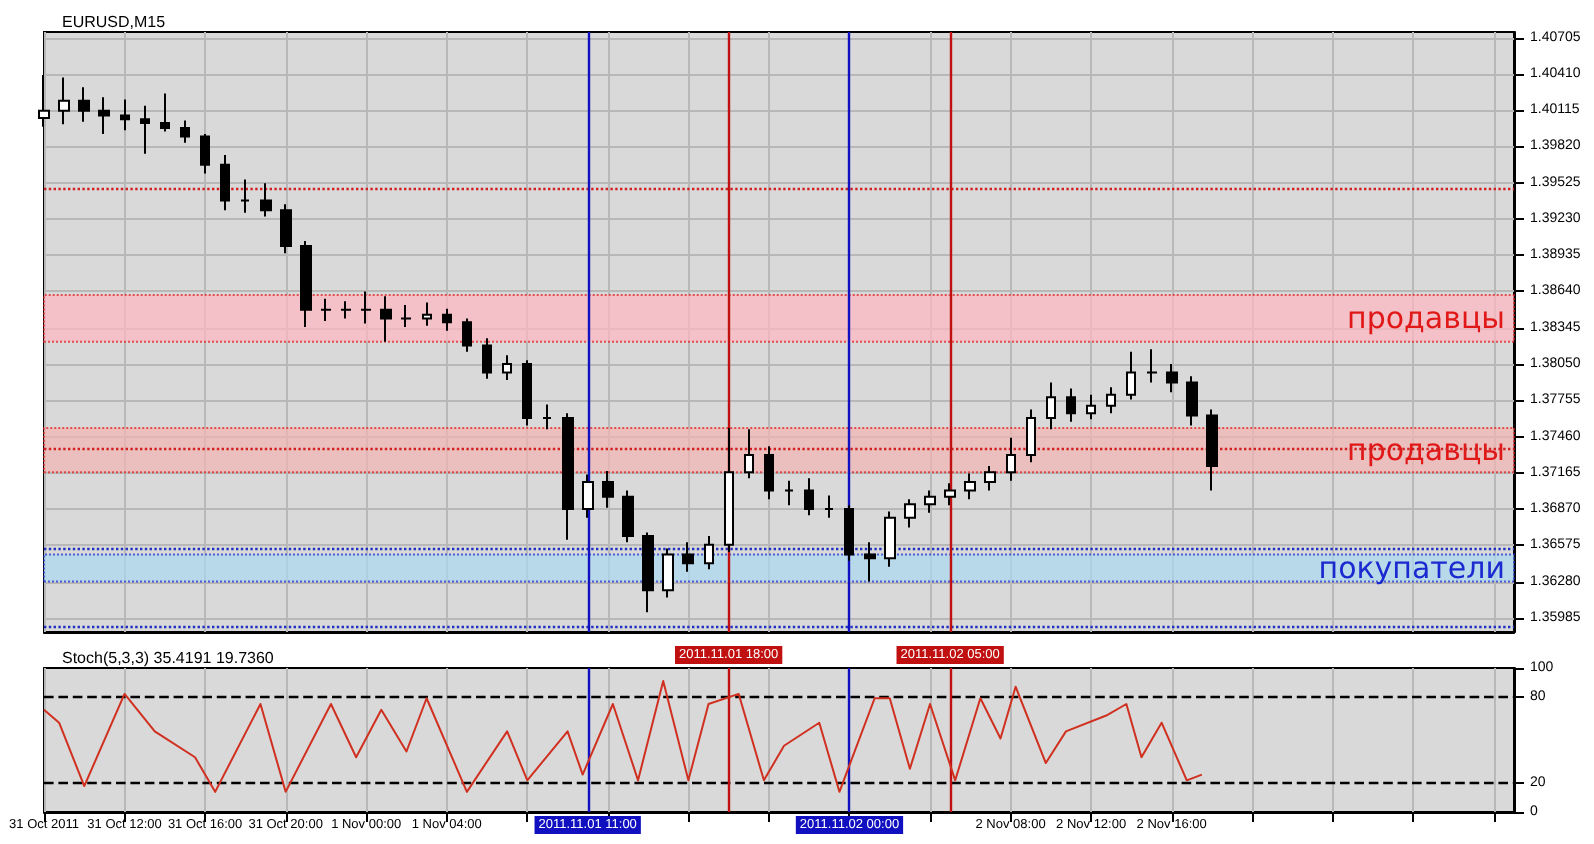  What do you see at coordinates (168, 658) in the screenshot?
I see `chart-title: Stoch(5,3,3) 35.4191 19.7360` at bounding box center [168, 658].